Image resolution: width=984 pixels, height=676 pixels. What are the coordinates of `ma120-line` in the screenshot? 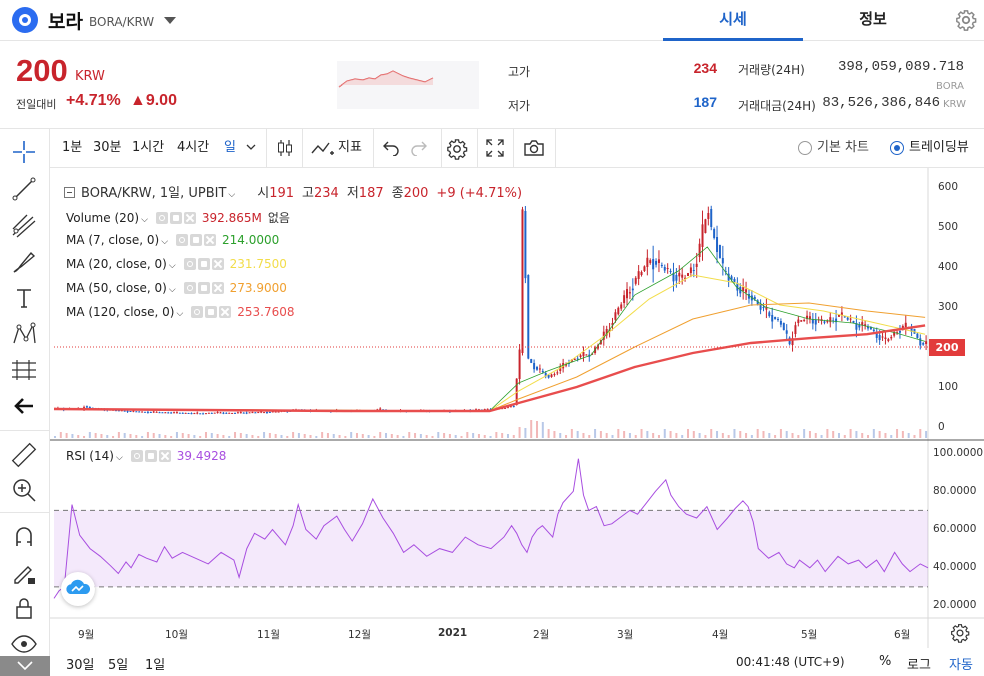 It's located at (489, 368).